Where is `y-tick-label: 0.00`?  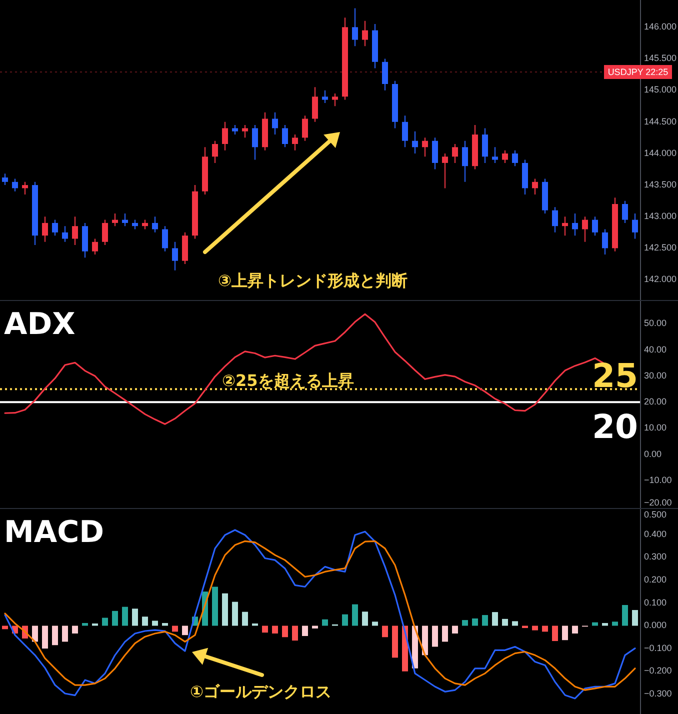 y-tick-label: 0.00 is located at coordinates (653, 453).